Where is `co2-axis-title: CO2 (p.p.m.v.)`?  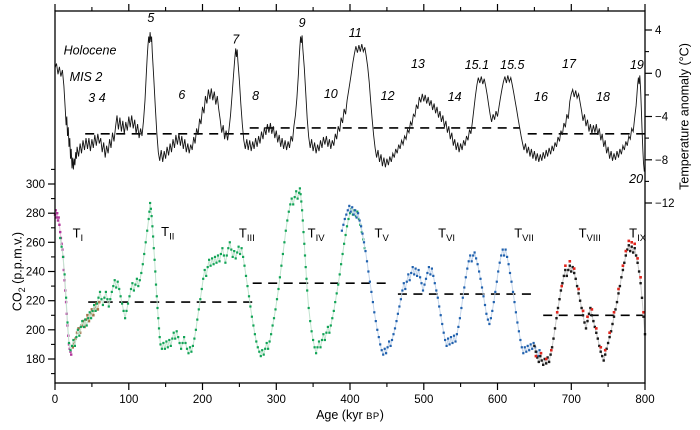
co2-axis-title: CO2 (p.p.m.v.) is located at coordinates (19, 272).